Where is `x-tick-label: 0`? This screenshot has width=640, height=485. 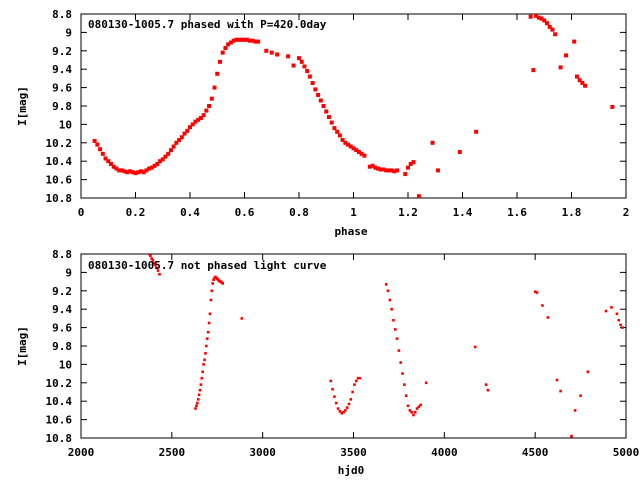
x-tick-label: 0 is located at coordinates (81, 212).